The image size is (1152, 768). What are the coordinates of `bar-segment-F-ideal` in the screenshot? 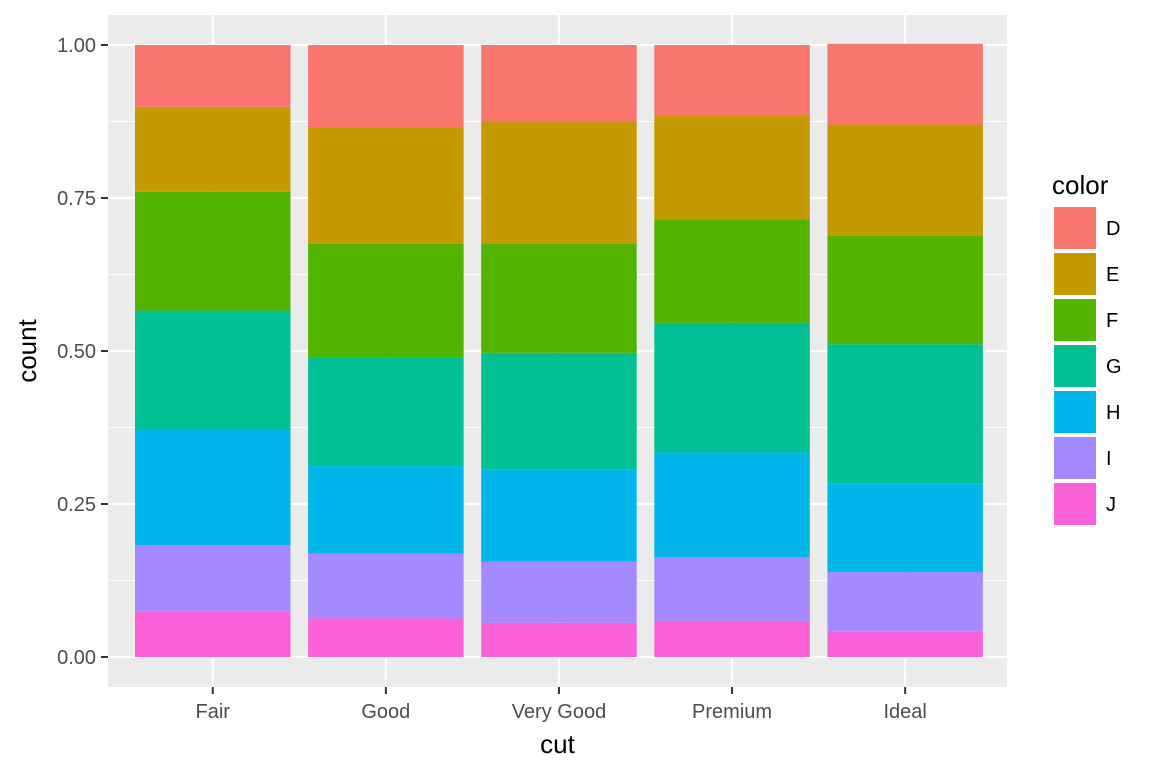 It's located at (905, 290).